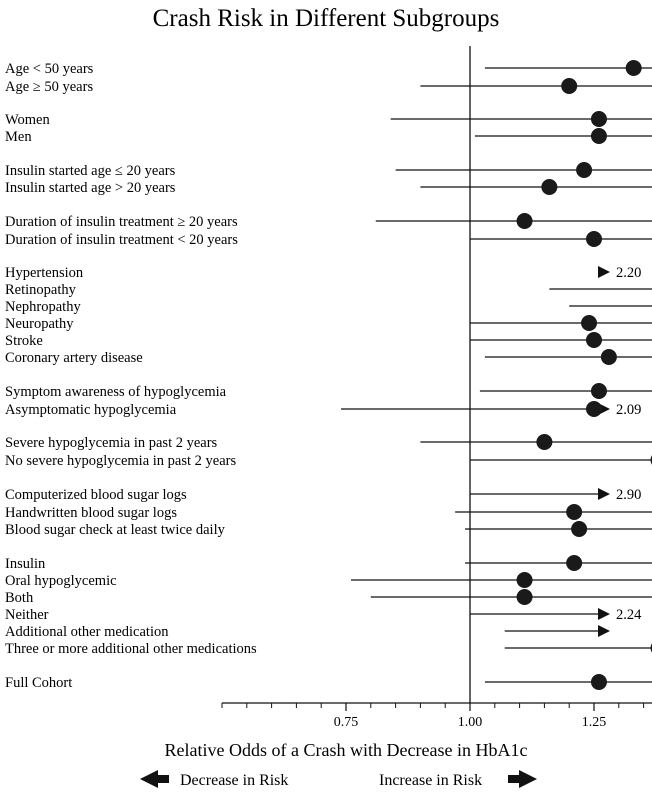  Describe the element at coordinates (326, 18) in the screenshot. I see `chart-title: Crash Risk in Different Subgroups` at that location.